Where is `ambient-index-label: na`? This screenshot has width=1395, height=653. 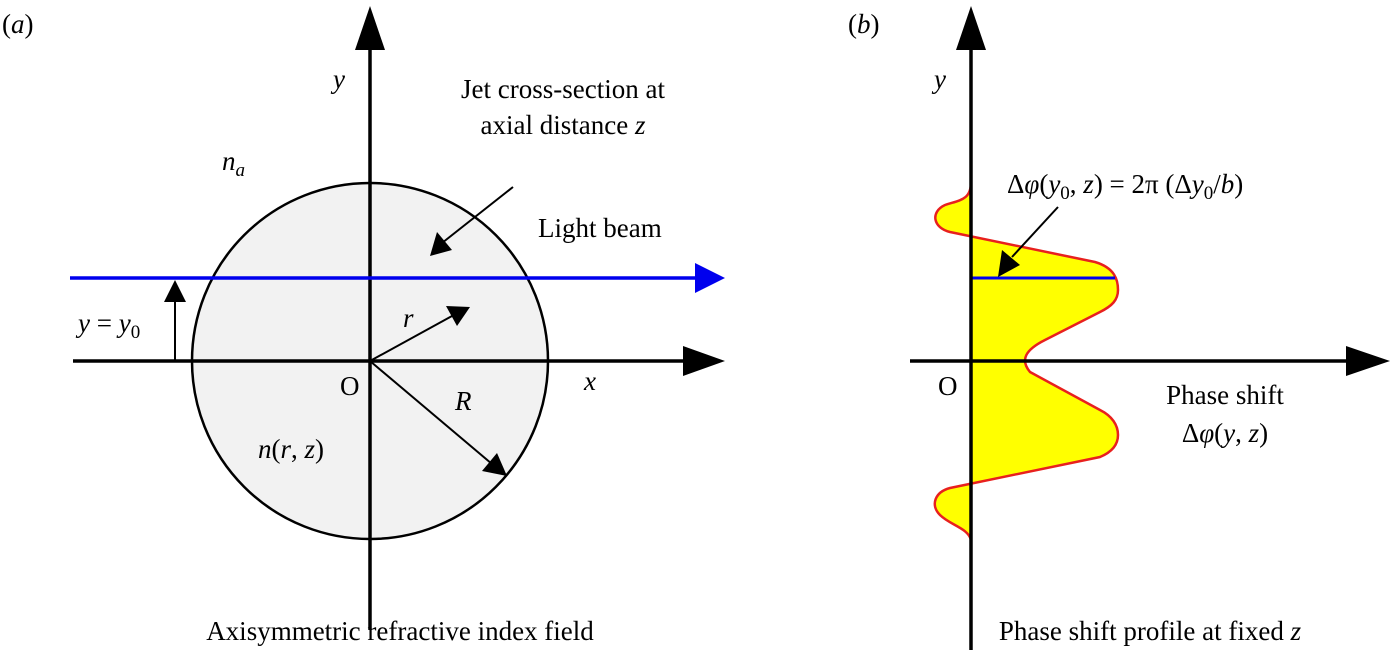
ambient-index-label: na is located at coordinates (233, 163).